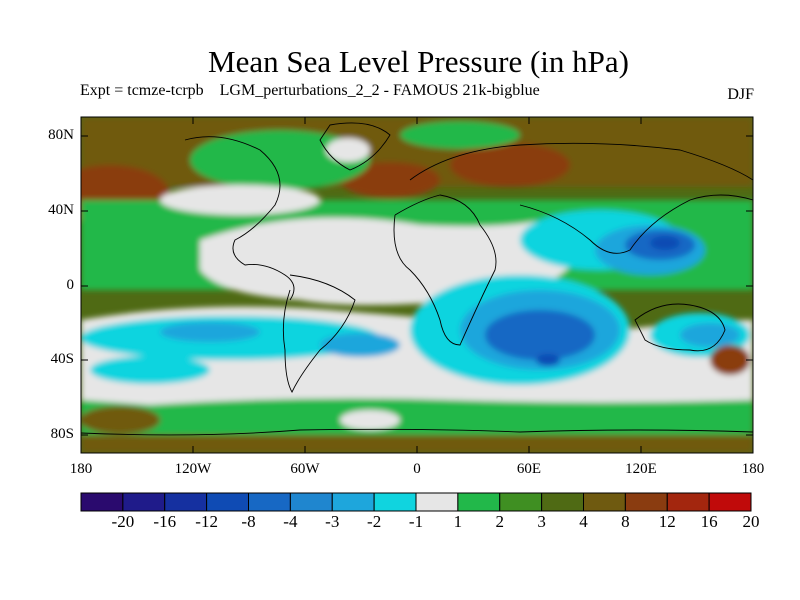 Image resolution: width=800 pixels, height=600 pixels. Describe the element at coordinates (305, 469) in the screenshot. I see `lon-label-60w: 60W` at that location.